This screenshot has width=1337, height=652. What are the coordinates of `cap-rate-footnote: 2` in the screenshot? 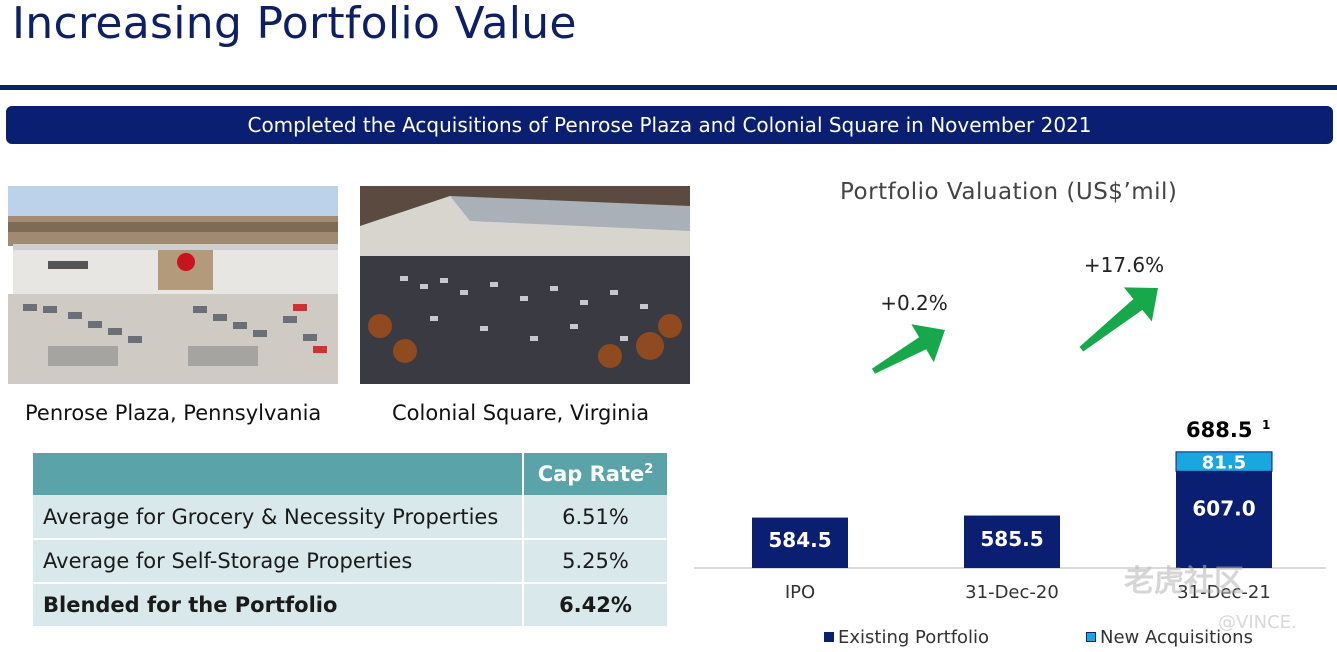 It's located at (649, 469).